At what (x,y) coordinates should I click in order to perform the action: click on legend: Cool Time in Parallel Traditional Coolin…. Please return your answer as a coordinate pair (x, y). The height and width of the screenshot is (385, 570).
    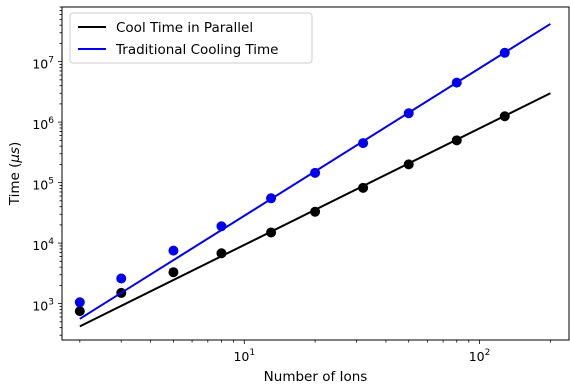
    Looking at the image, I should click on (191, 38).